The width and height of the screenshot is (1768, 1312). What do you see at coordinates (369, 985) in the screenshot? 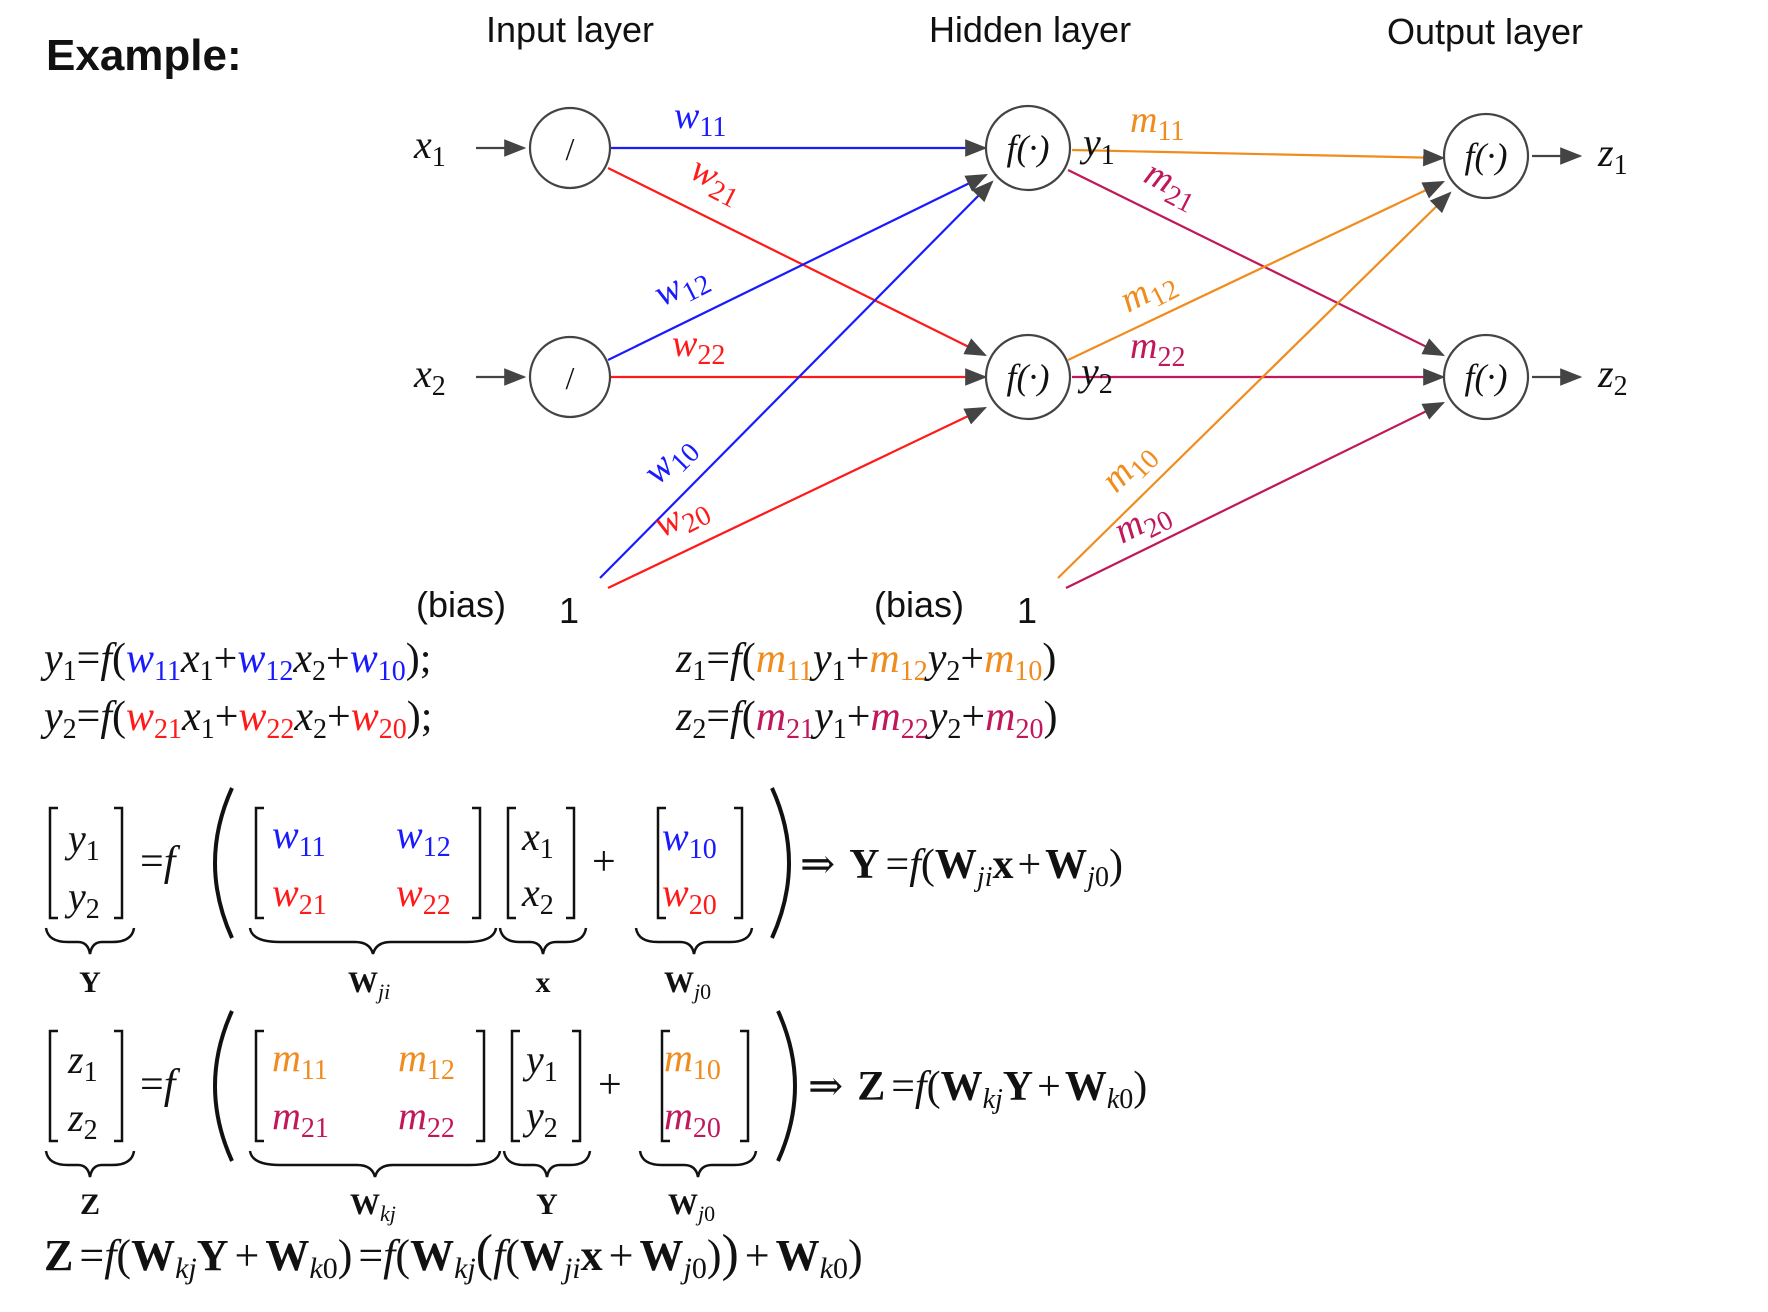
I see `brace-label-Wji: Wji` at bounding box center [369, 985].